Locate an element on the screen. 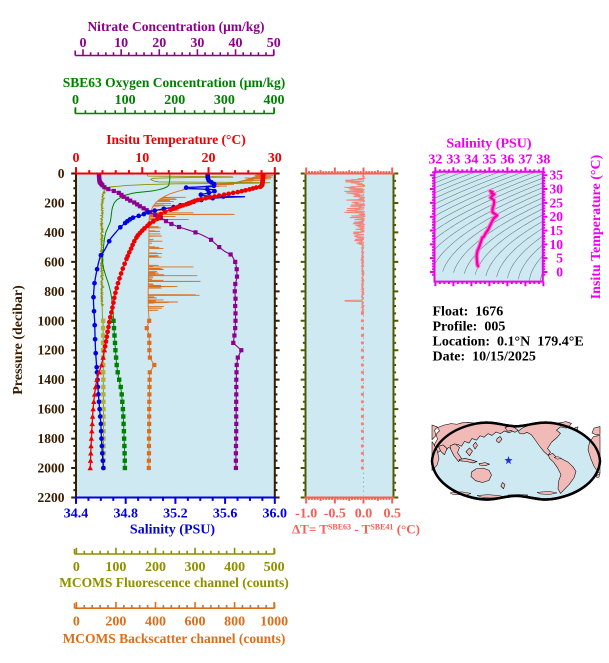  svg-text: 25 is located at coordinates (557, 202).